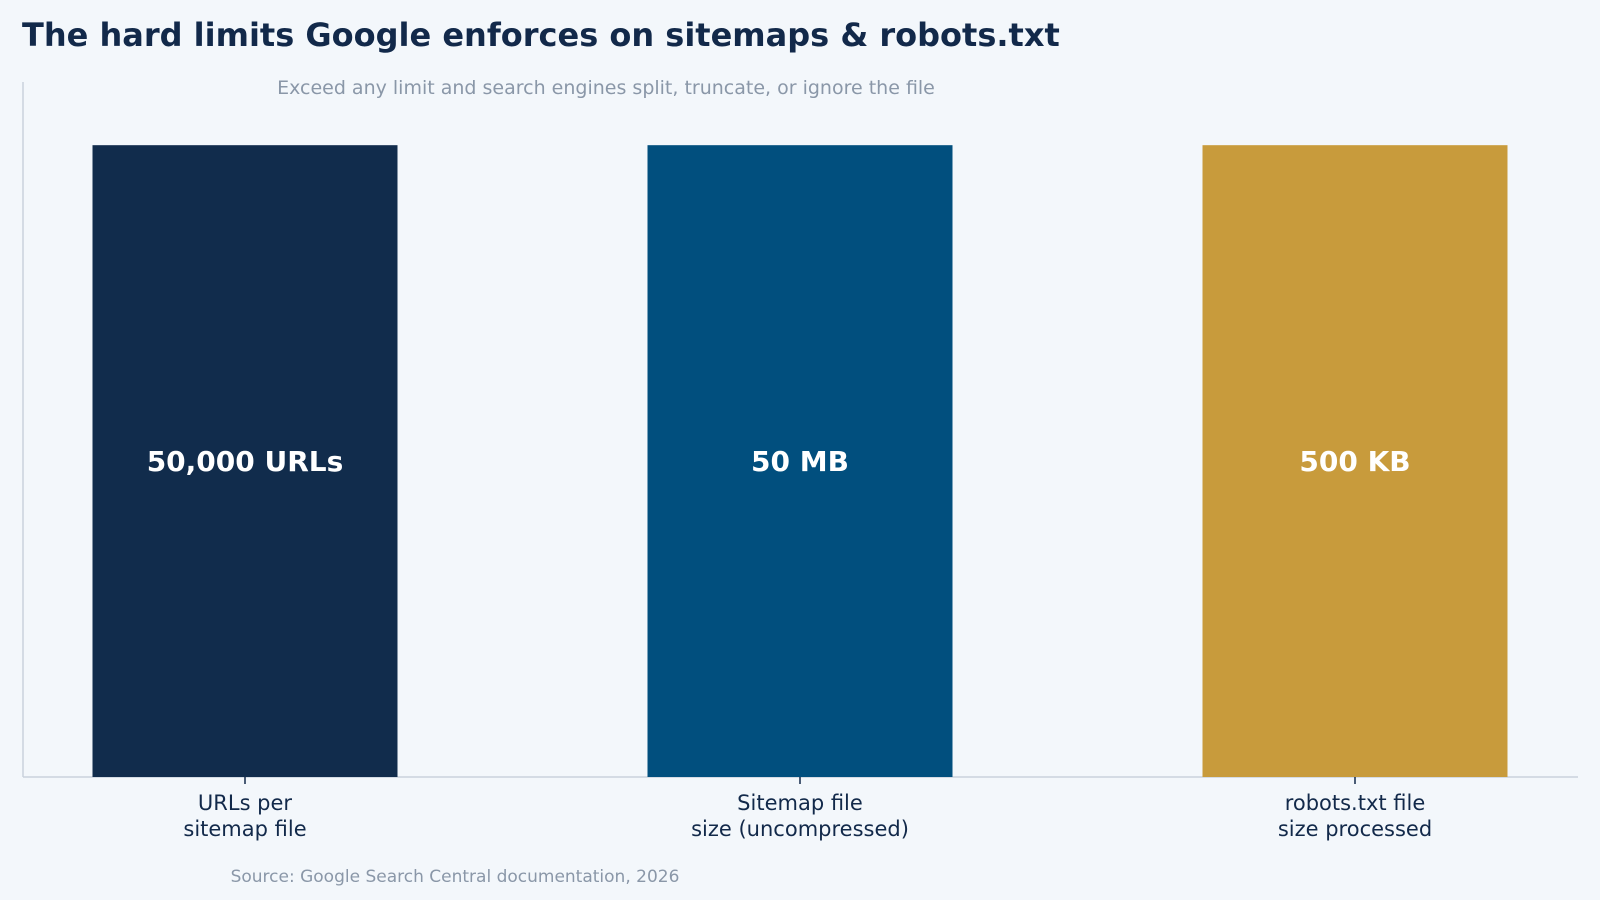  What do you see at coordinates (800, 829) in the screenshot?
I see `x-tick-label: size (uncompressed)` at bounding box center [800, 829].